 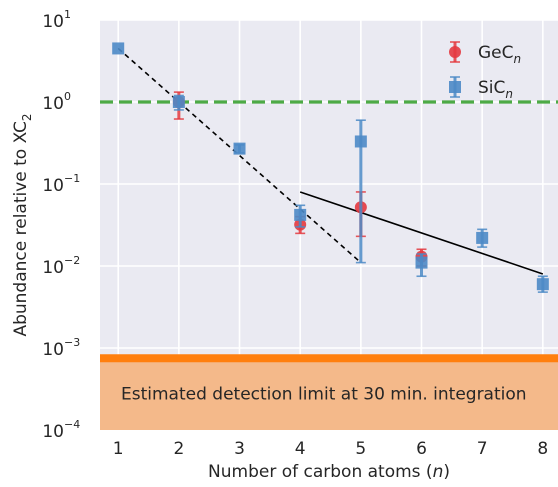 I want to click on y-tick-label: 10 1, so click(x=56, y=20).